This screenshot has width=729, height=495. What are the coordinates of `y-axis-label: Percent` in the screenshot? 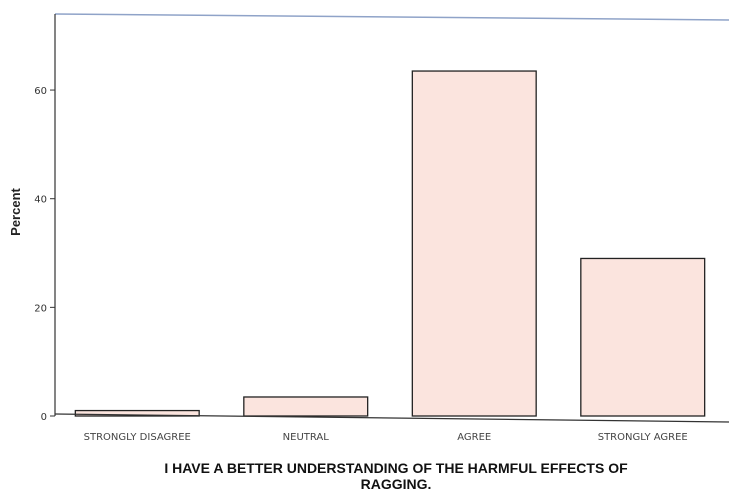 It's located at (15, 211).